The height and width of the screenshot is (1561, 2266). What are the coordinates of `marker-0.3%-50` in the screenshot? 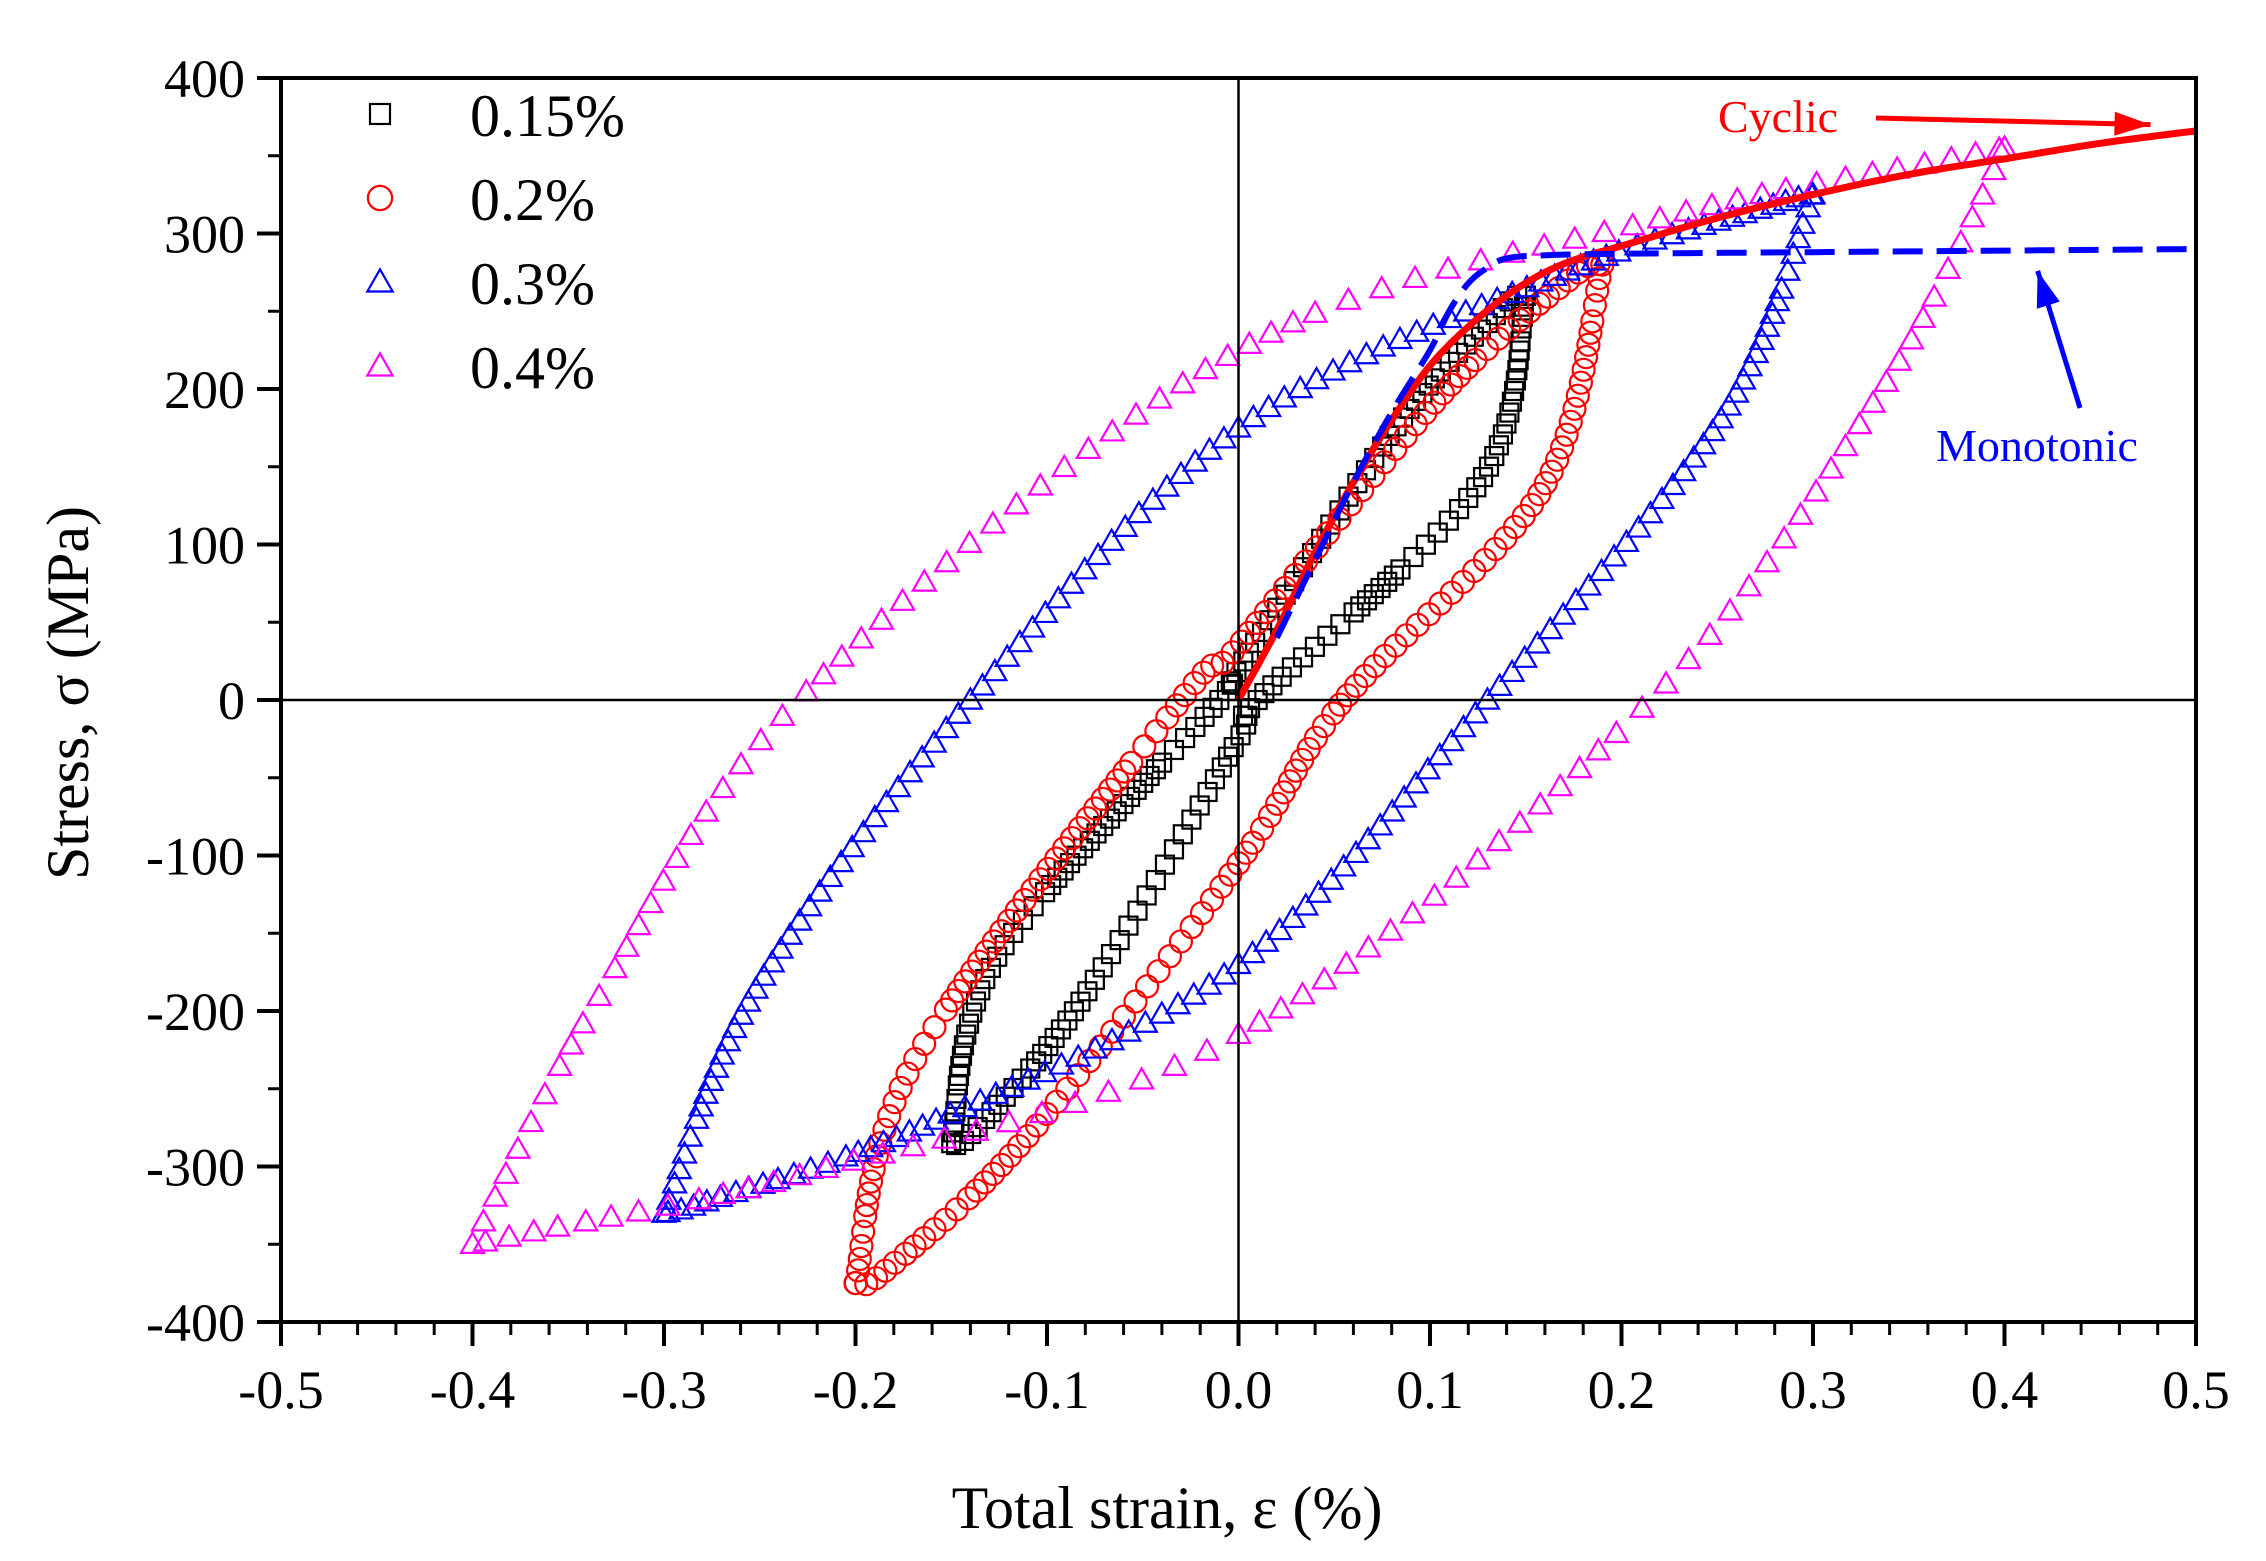 It's located at (1153, 498).